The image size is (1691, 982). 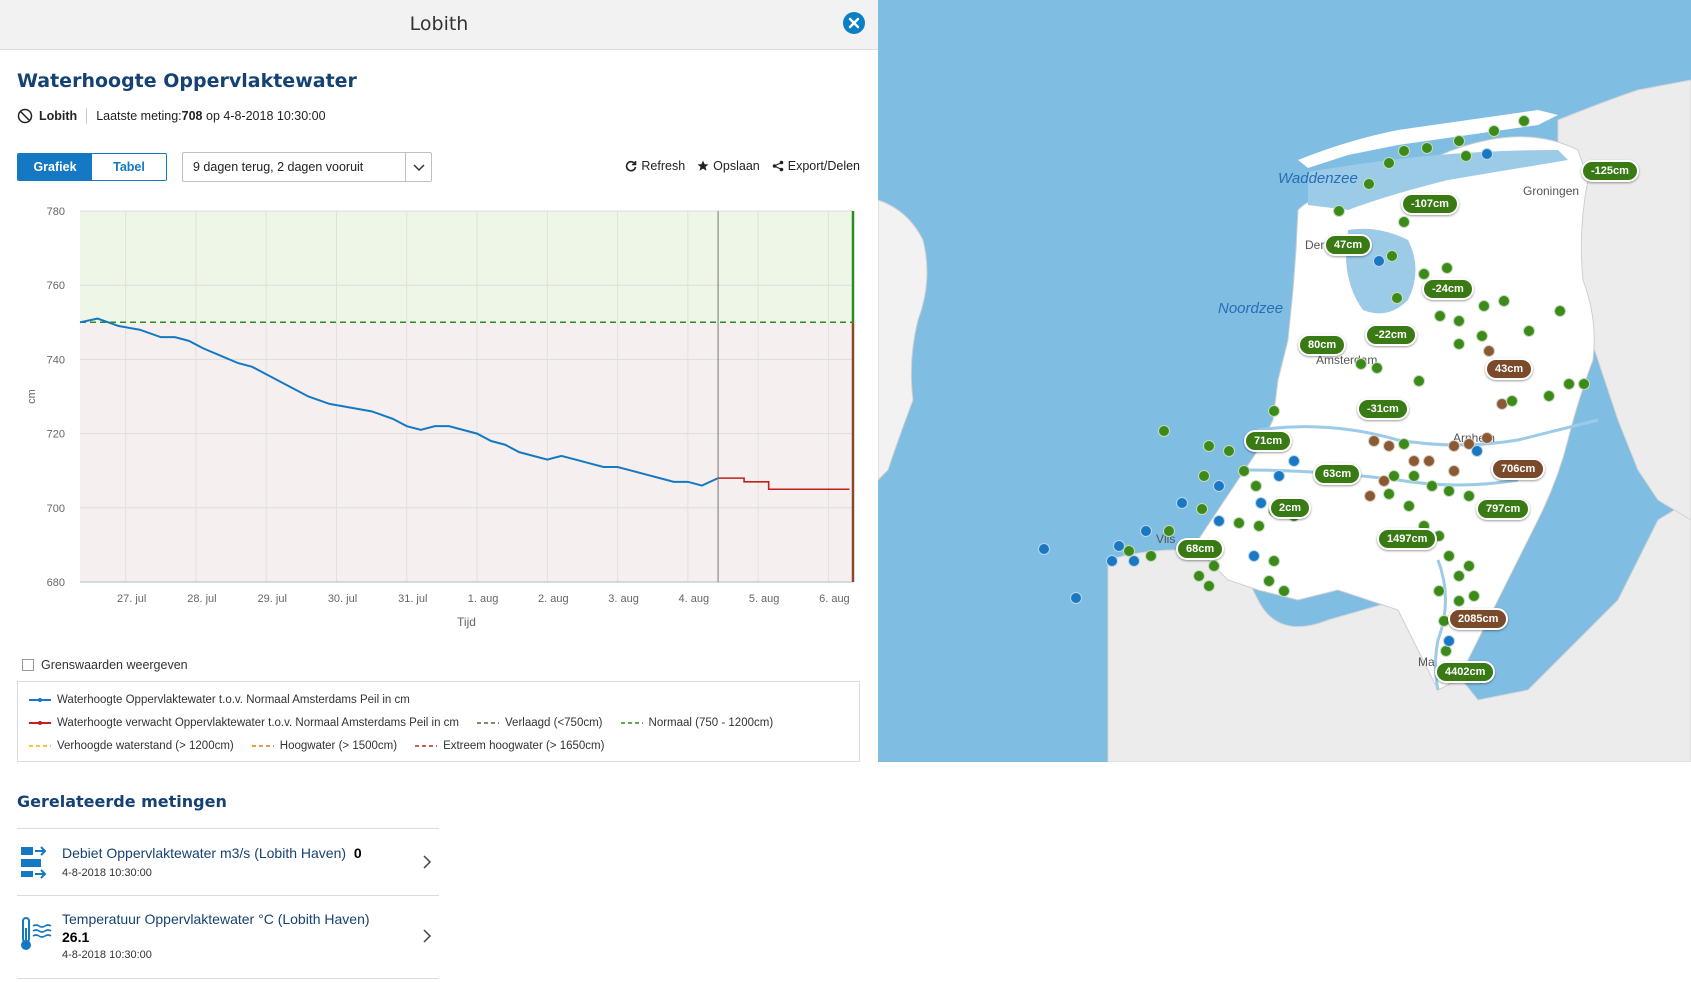 I want to click on map-value-bubble: 4402cm, so click(x=1465, y=672).